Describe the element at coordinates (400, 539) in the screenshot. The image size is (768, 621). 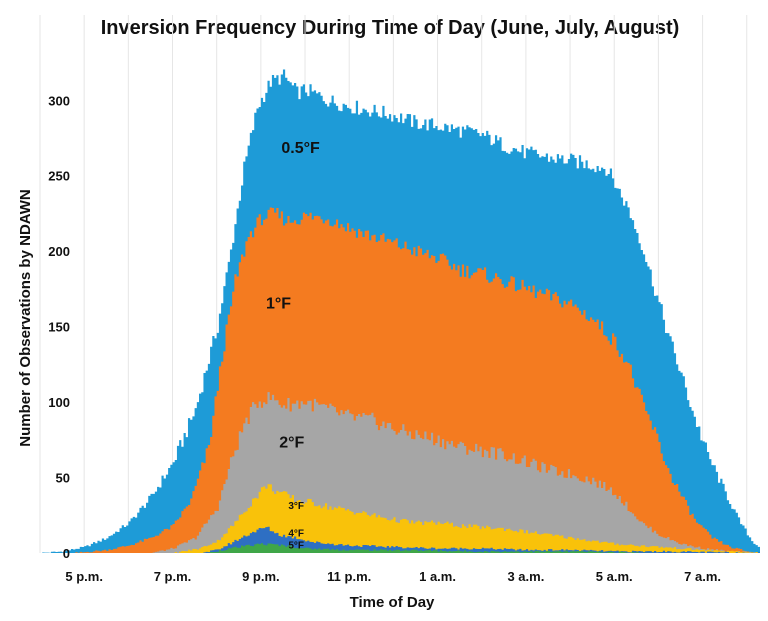
I see `series-area-4°F` at that location.